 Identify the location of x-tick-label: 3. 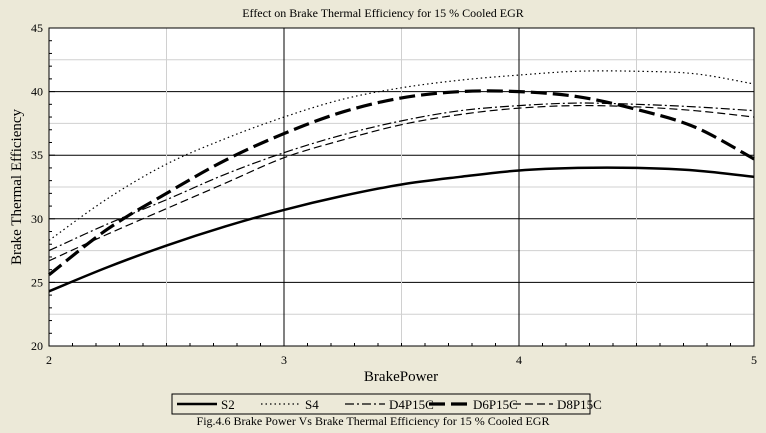
(284, 360).